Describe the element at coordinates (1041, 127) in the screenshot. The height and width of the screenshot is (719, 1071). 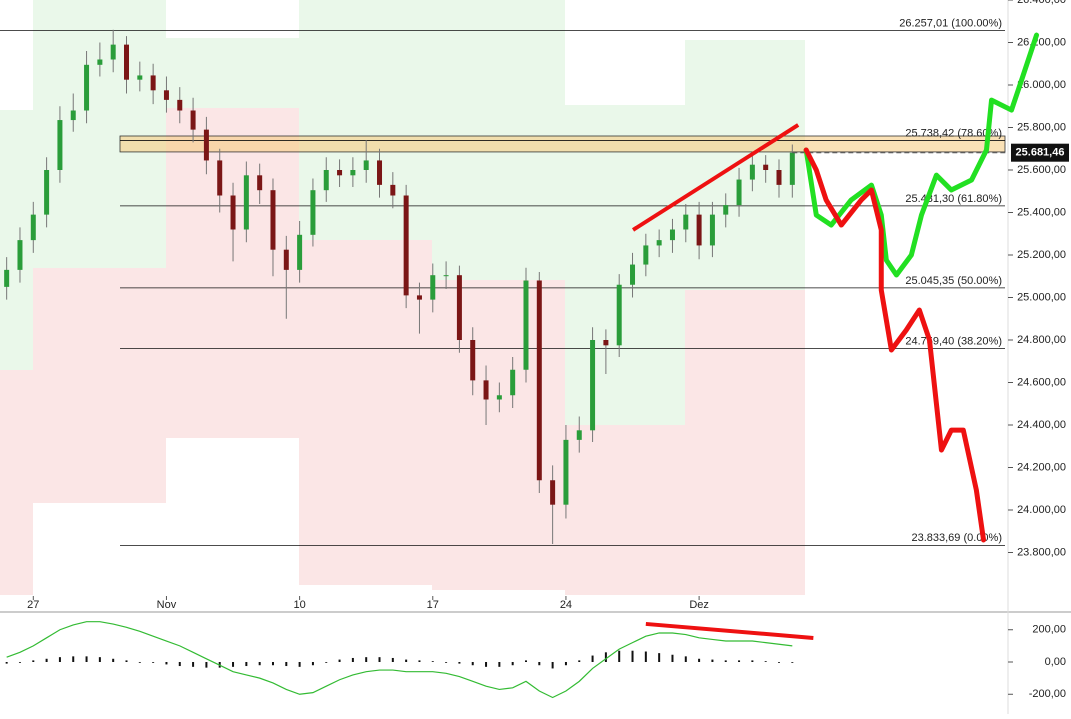
I see `y-tick-label: 25.800,00` at that location.